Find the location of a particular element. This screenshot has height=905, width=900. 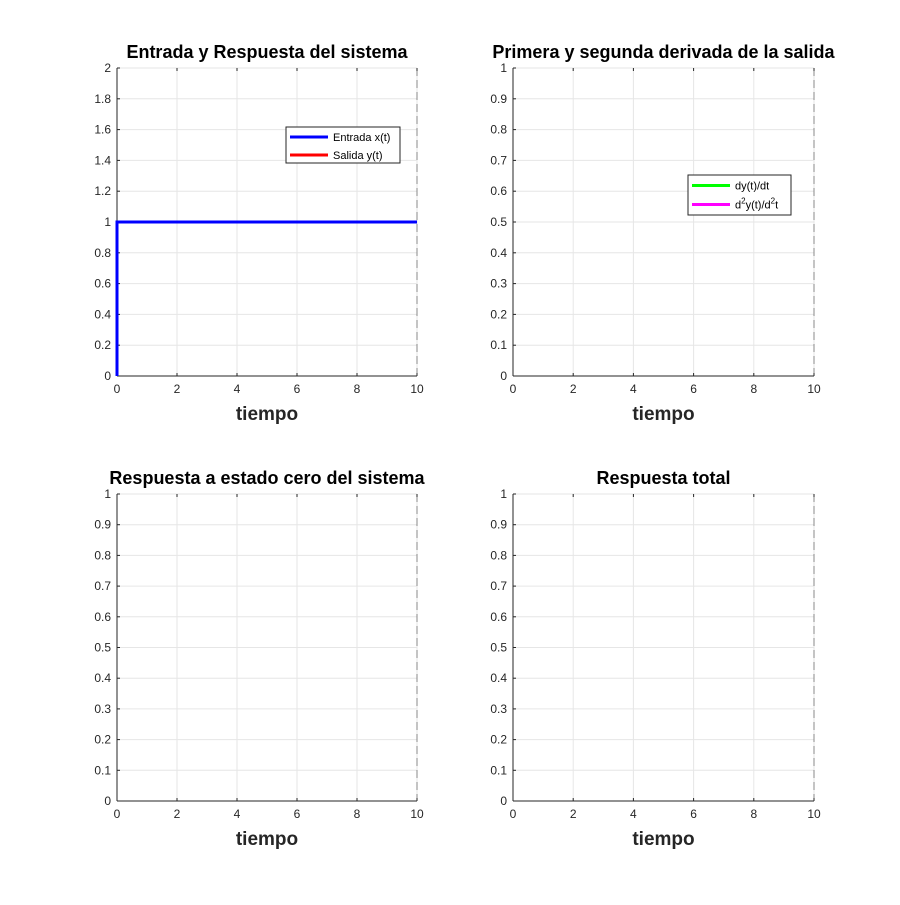

legend-entry: dy(t)/dt is located at coordinates (752, 187).